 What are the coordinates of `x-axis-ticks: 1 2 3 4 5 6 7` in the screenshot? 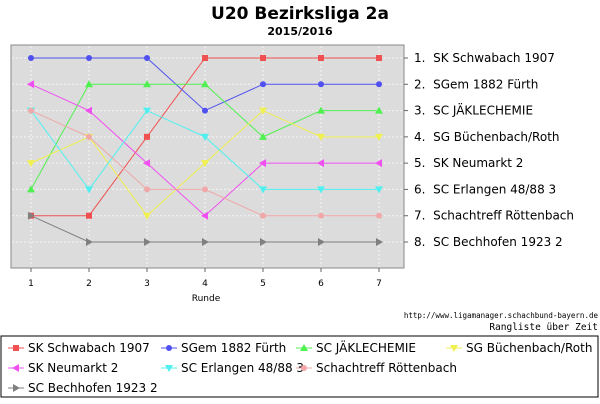 It's located at (205, 278).